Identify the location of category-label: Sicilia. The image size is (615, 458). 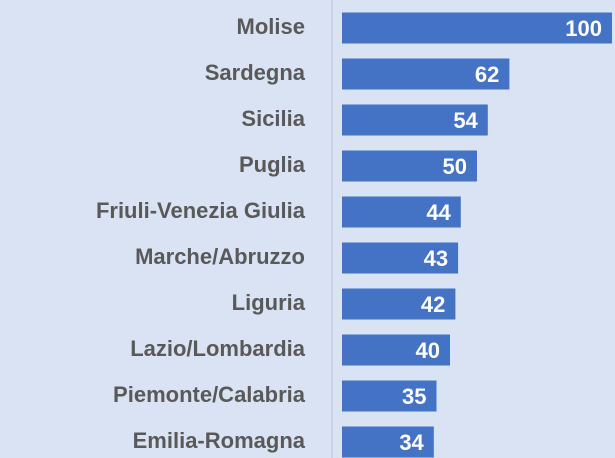
(273, 118).